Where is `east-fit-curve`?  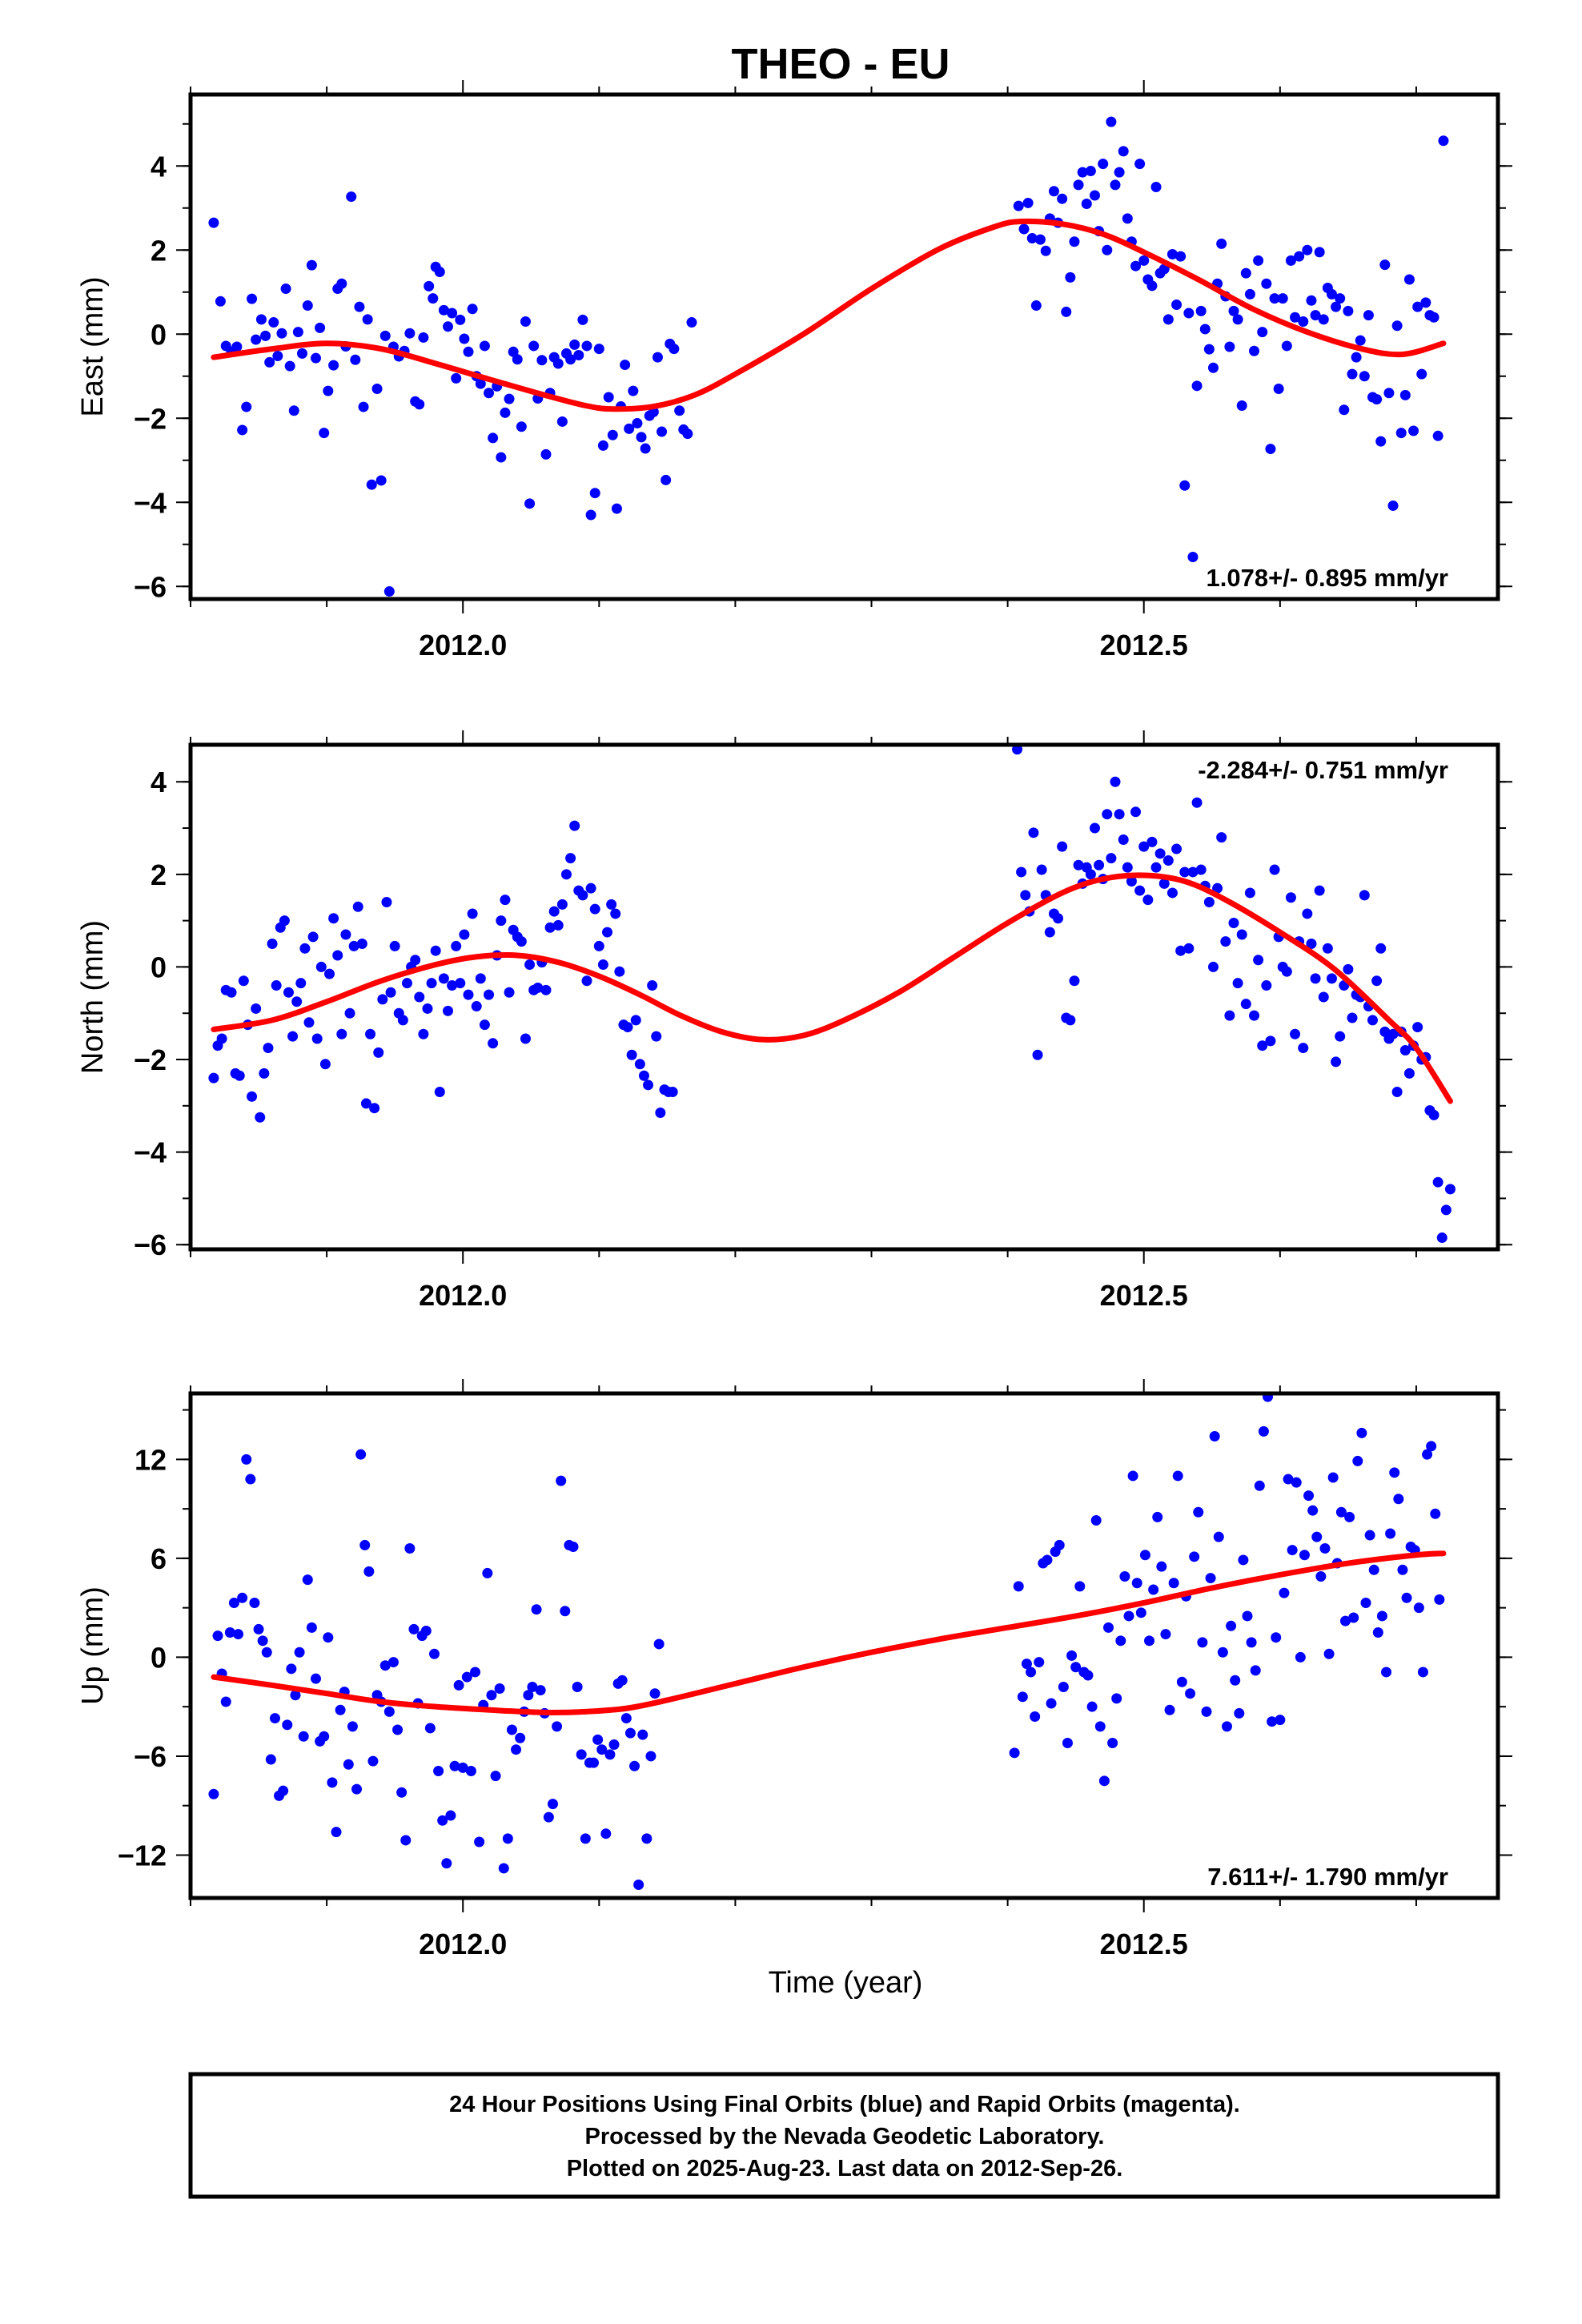
east-fit-curve is located at coordinates (829, 315).